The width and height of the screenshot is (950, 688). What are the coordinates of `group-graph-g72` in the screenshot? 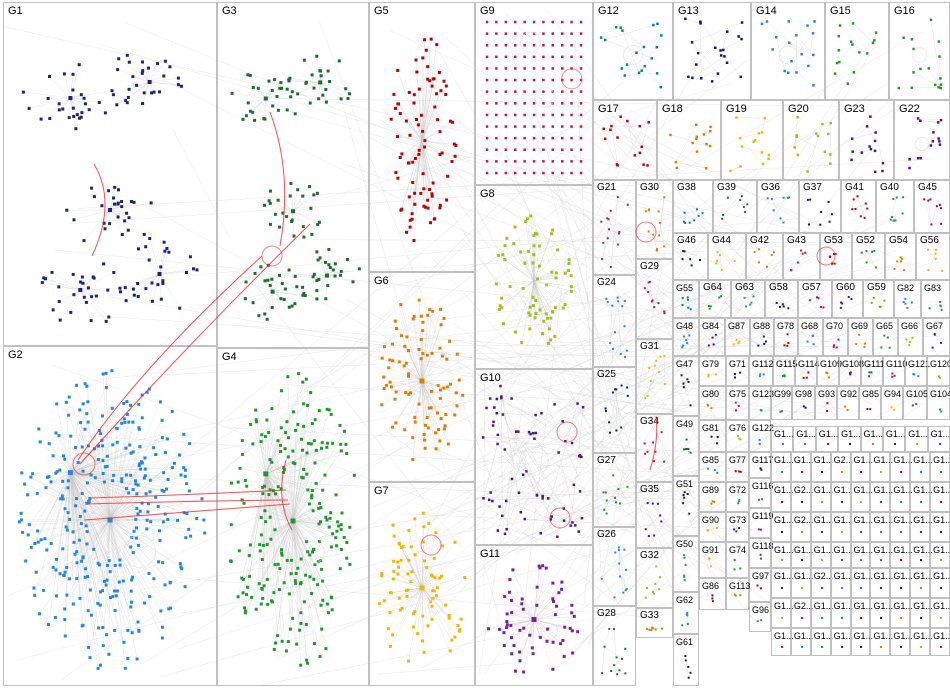 It's located at (739, 501).